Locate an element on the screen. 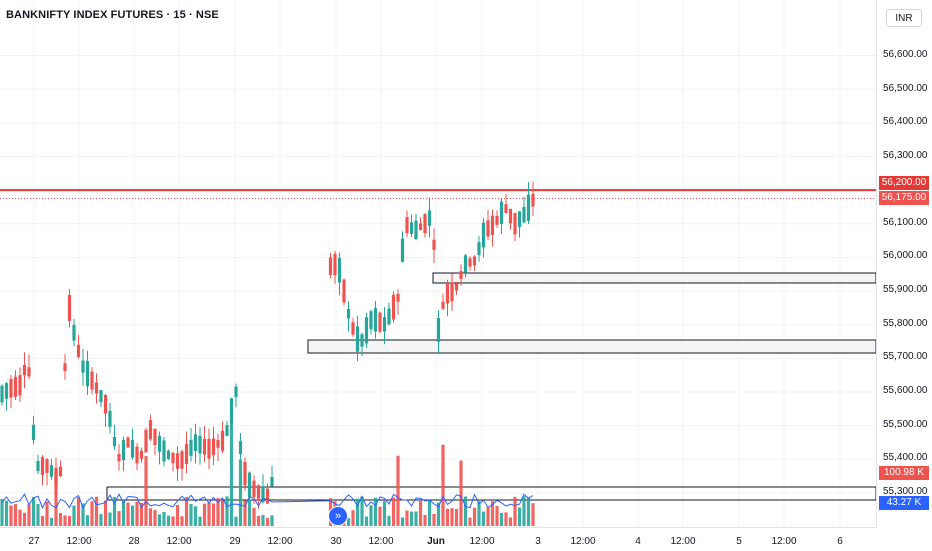 Image resolution: width=932 pixels, height=551 pixels. time-label: 4 is located at coordinates (638, 541).